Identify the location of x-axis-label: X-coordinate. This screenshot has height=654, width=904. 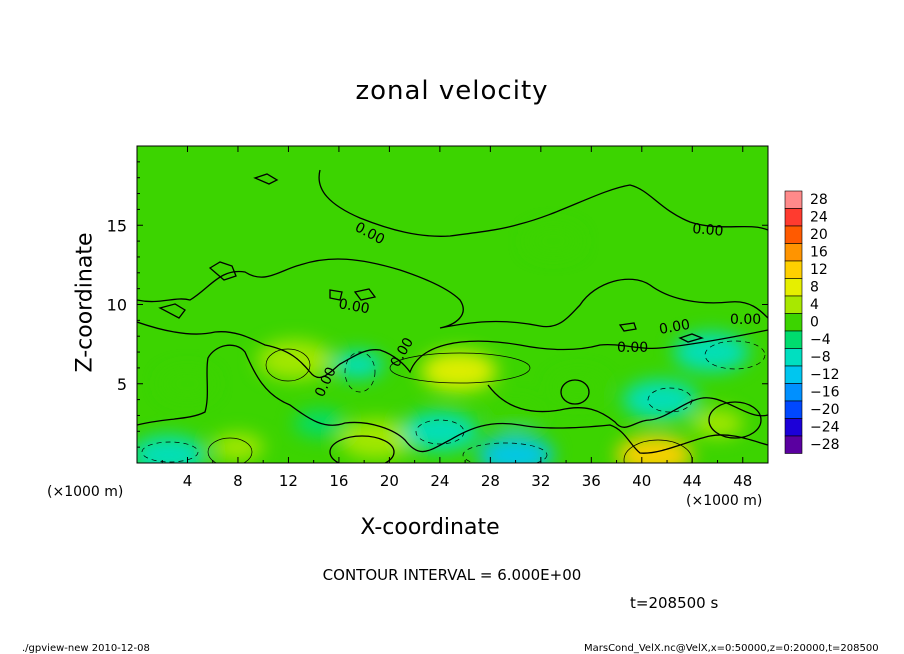
(430, 527).